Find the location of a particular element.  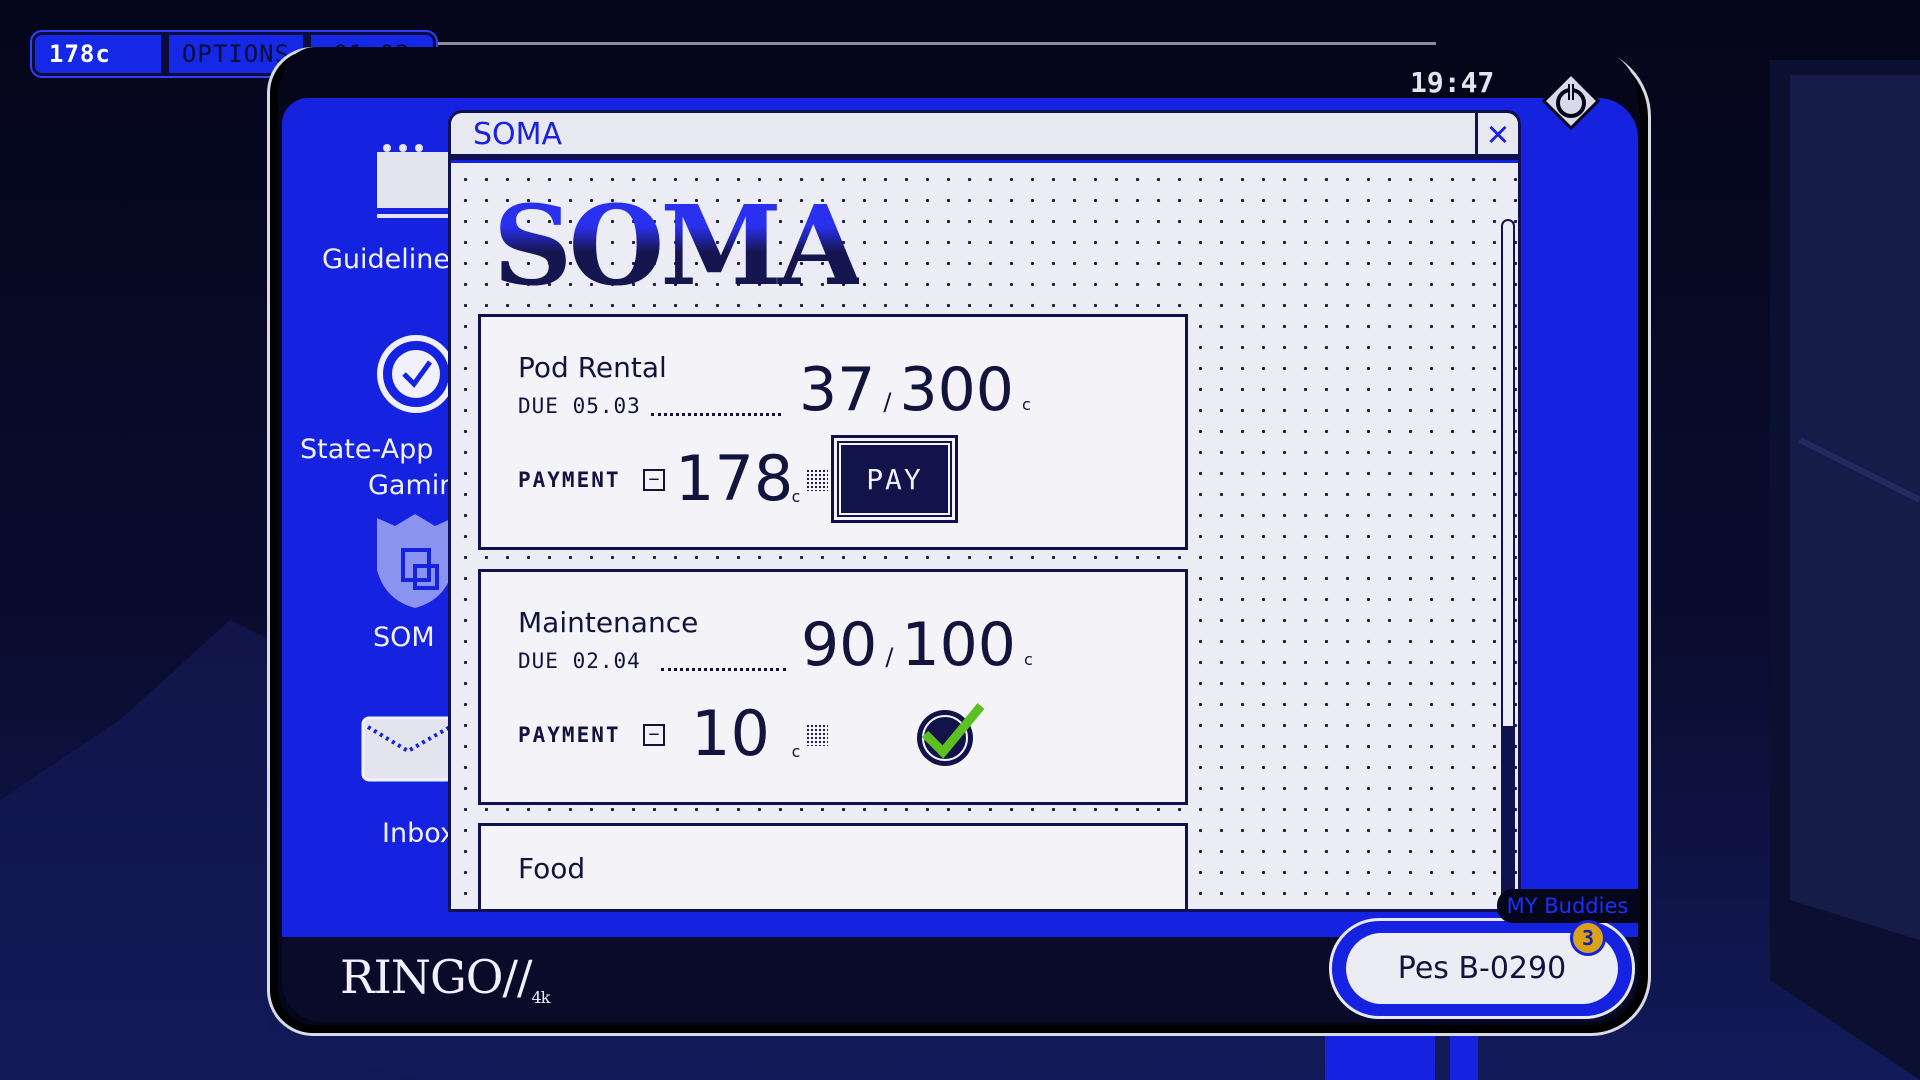

payment-amount: 10 is located at coordinates (730, 733).